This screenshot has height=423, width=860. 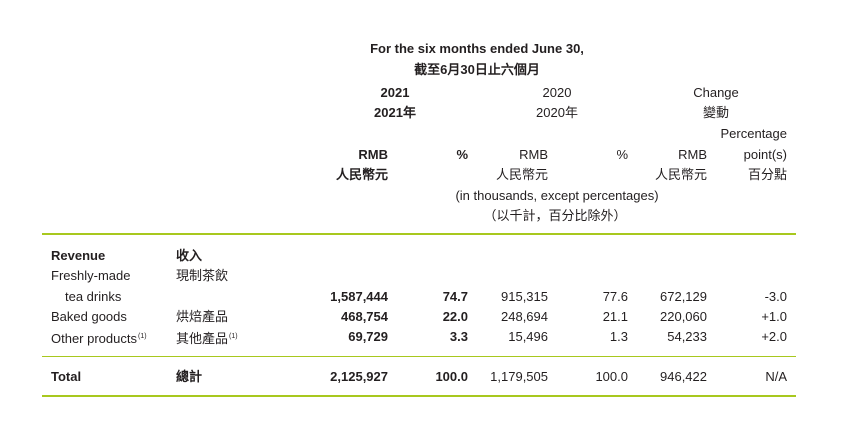 What do you see at coordinates (359, 376) in the screenshot?
I see `total-rmb-2021: 2,125,927` at bounding box center [359, 376].